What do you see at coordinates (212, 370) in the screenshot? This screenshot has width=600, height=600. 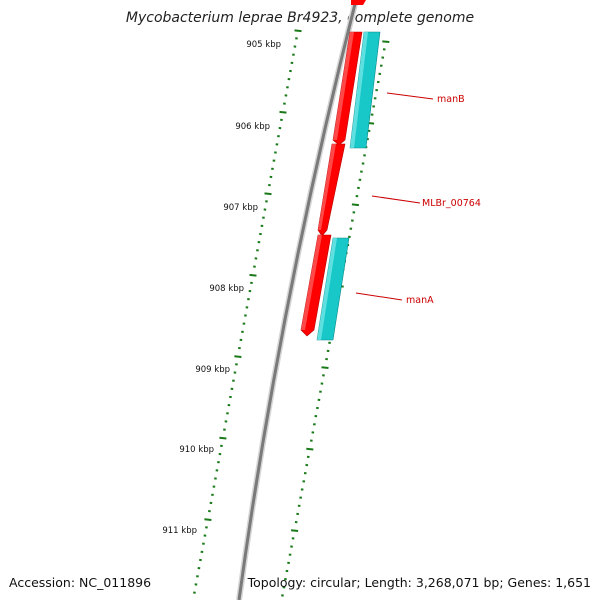 I see `scale-label-909: 909 kbp` at bounding box center [212, 370].